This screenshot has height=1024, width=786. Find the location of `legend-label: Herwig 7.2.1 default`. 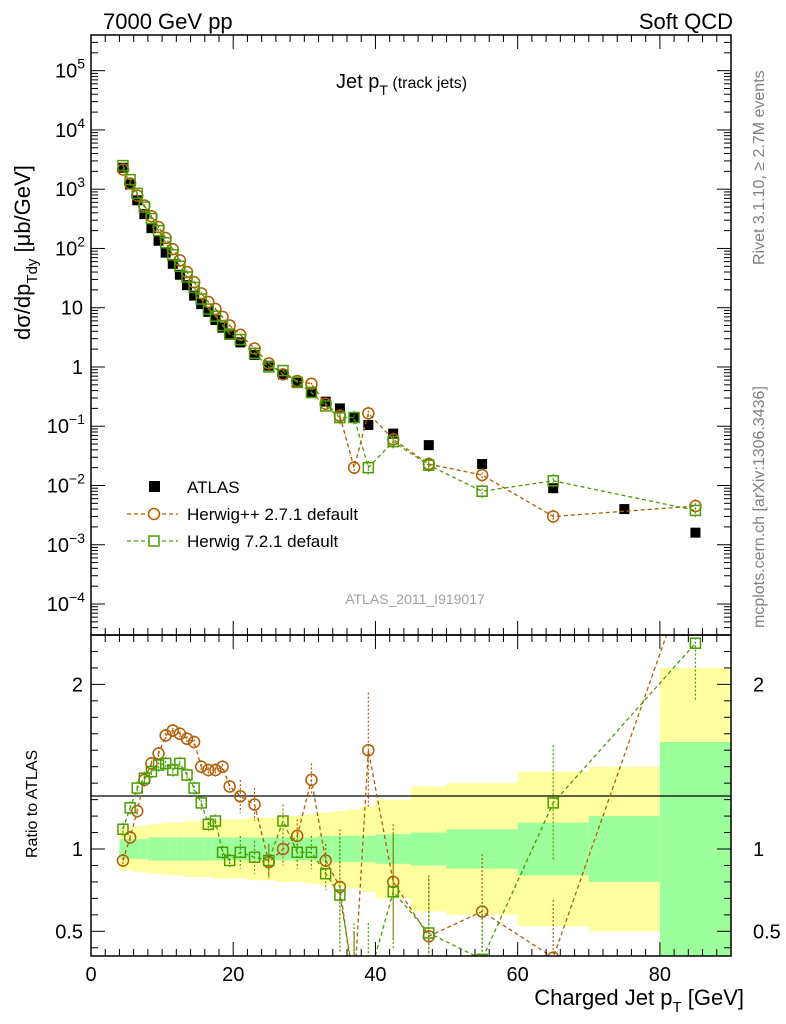

legend-label: Herwig 7.2.1 default is located at coordinates (262, 541).